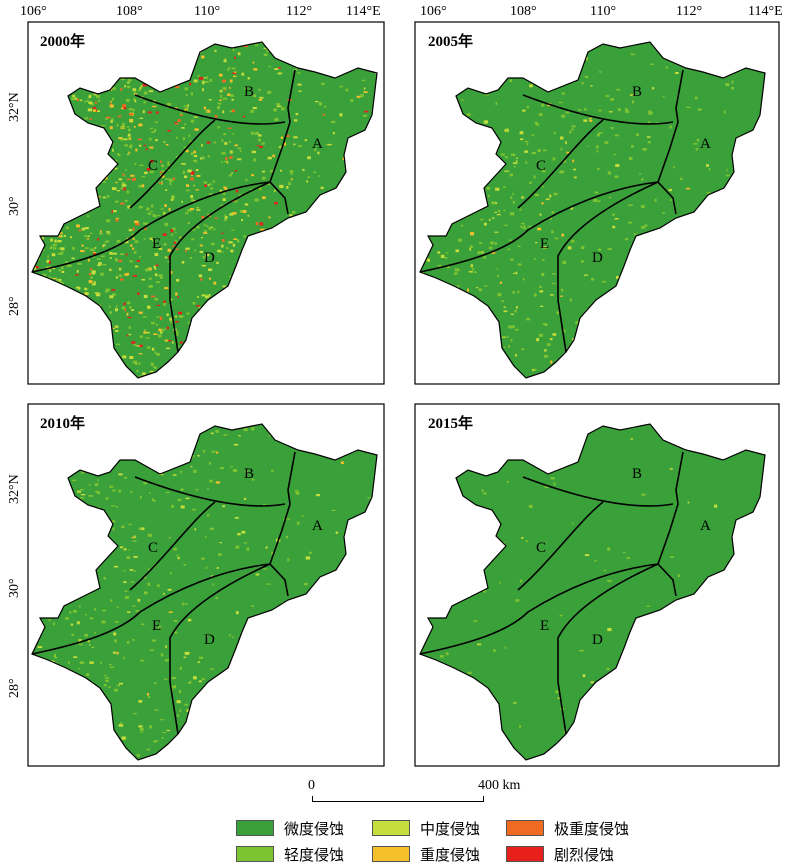 This screenshot has width=800, height=865. What do you see at coordinates (314, 854) in the screenshot?
I see `legend-label: 轻度侵蚀` at bounding box center [314, 854].